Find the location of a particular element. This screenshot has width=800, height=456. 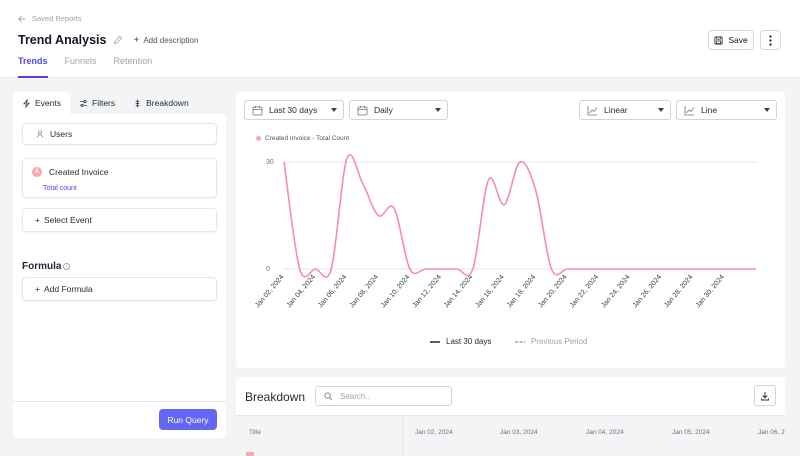

x-tick-label: Jan 28, 2024 is located at coordinates (678, 292).